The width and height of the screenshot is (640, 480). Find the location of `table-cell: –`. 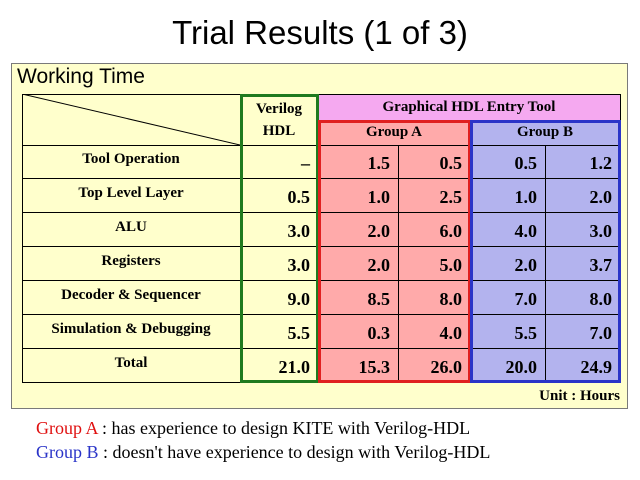

table-cell: – is located at coordinates (305, 163).